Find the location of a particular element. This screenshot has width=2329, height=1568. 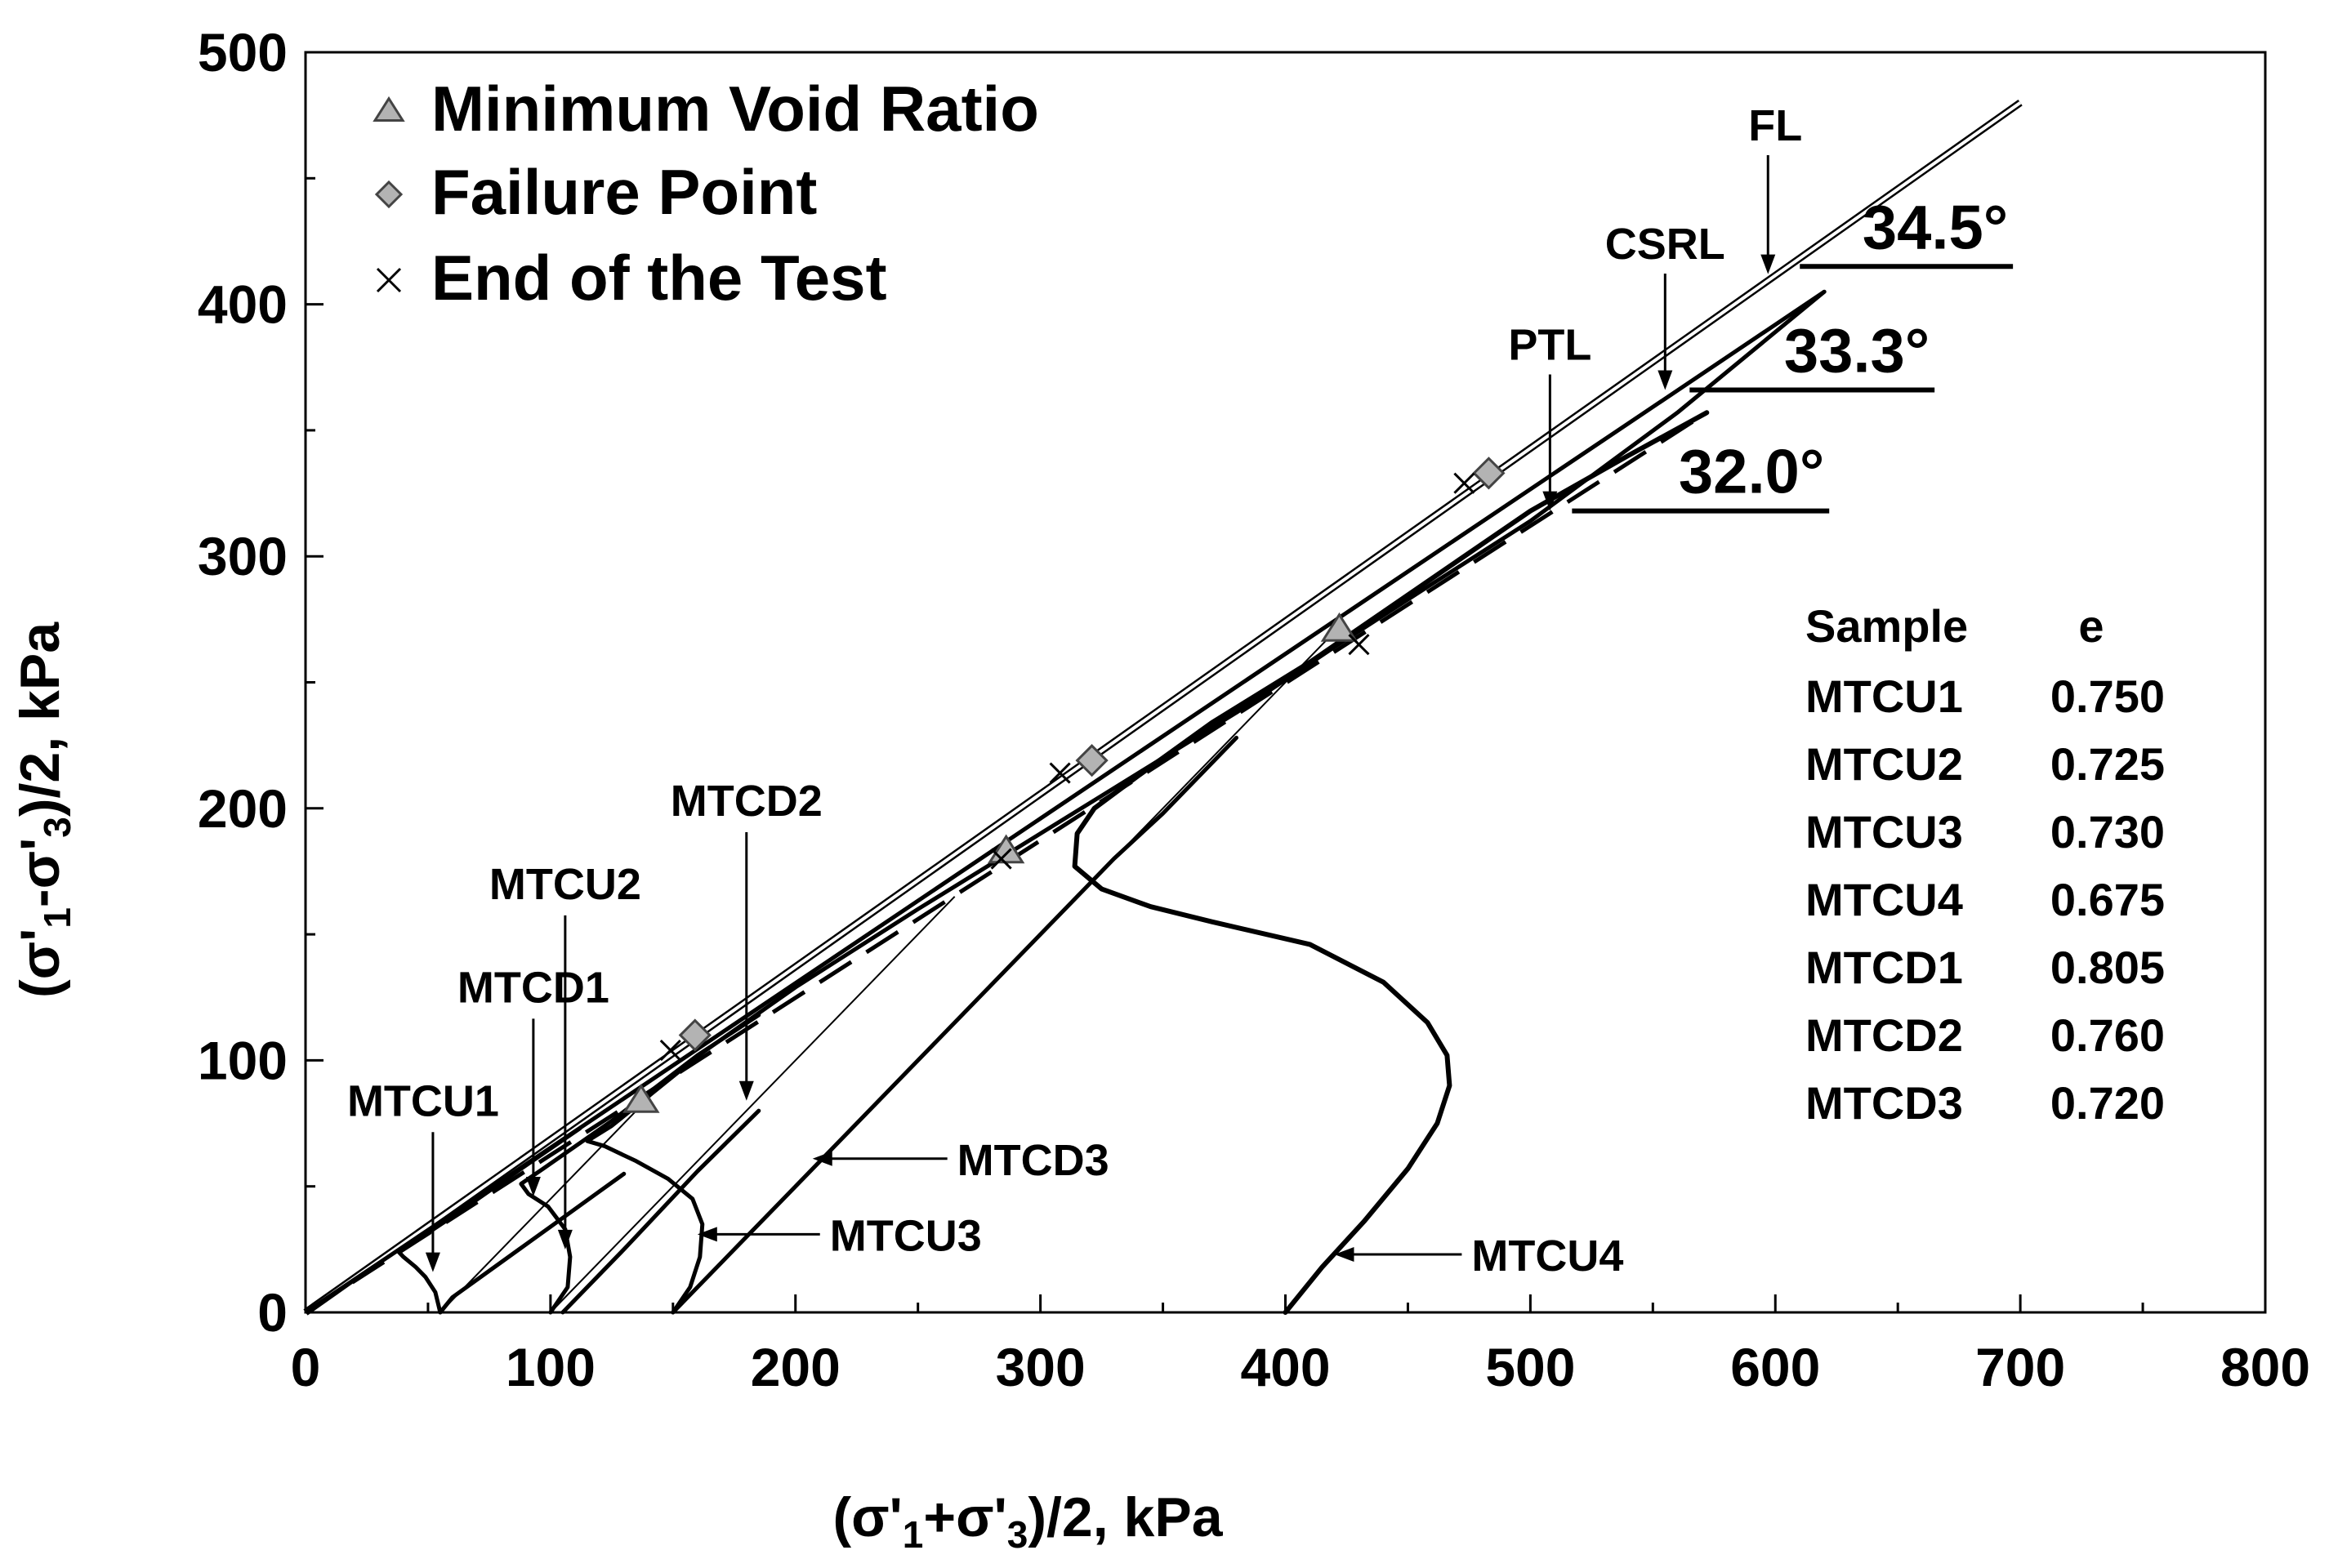

table-cell-sample: MTCD2 is located at coordinates (1884, 1035).